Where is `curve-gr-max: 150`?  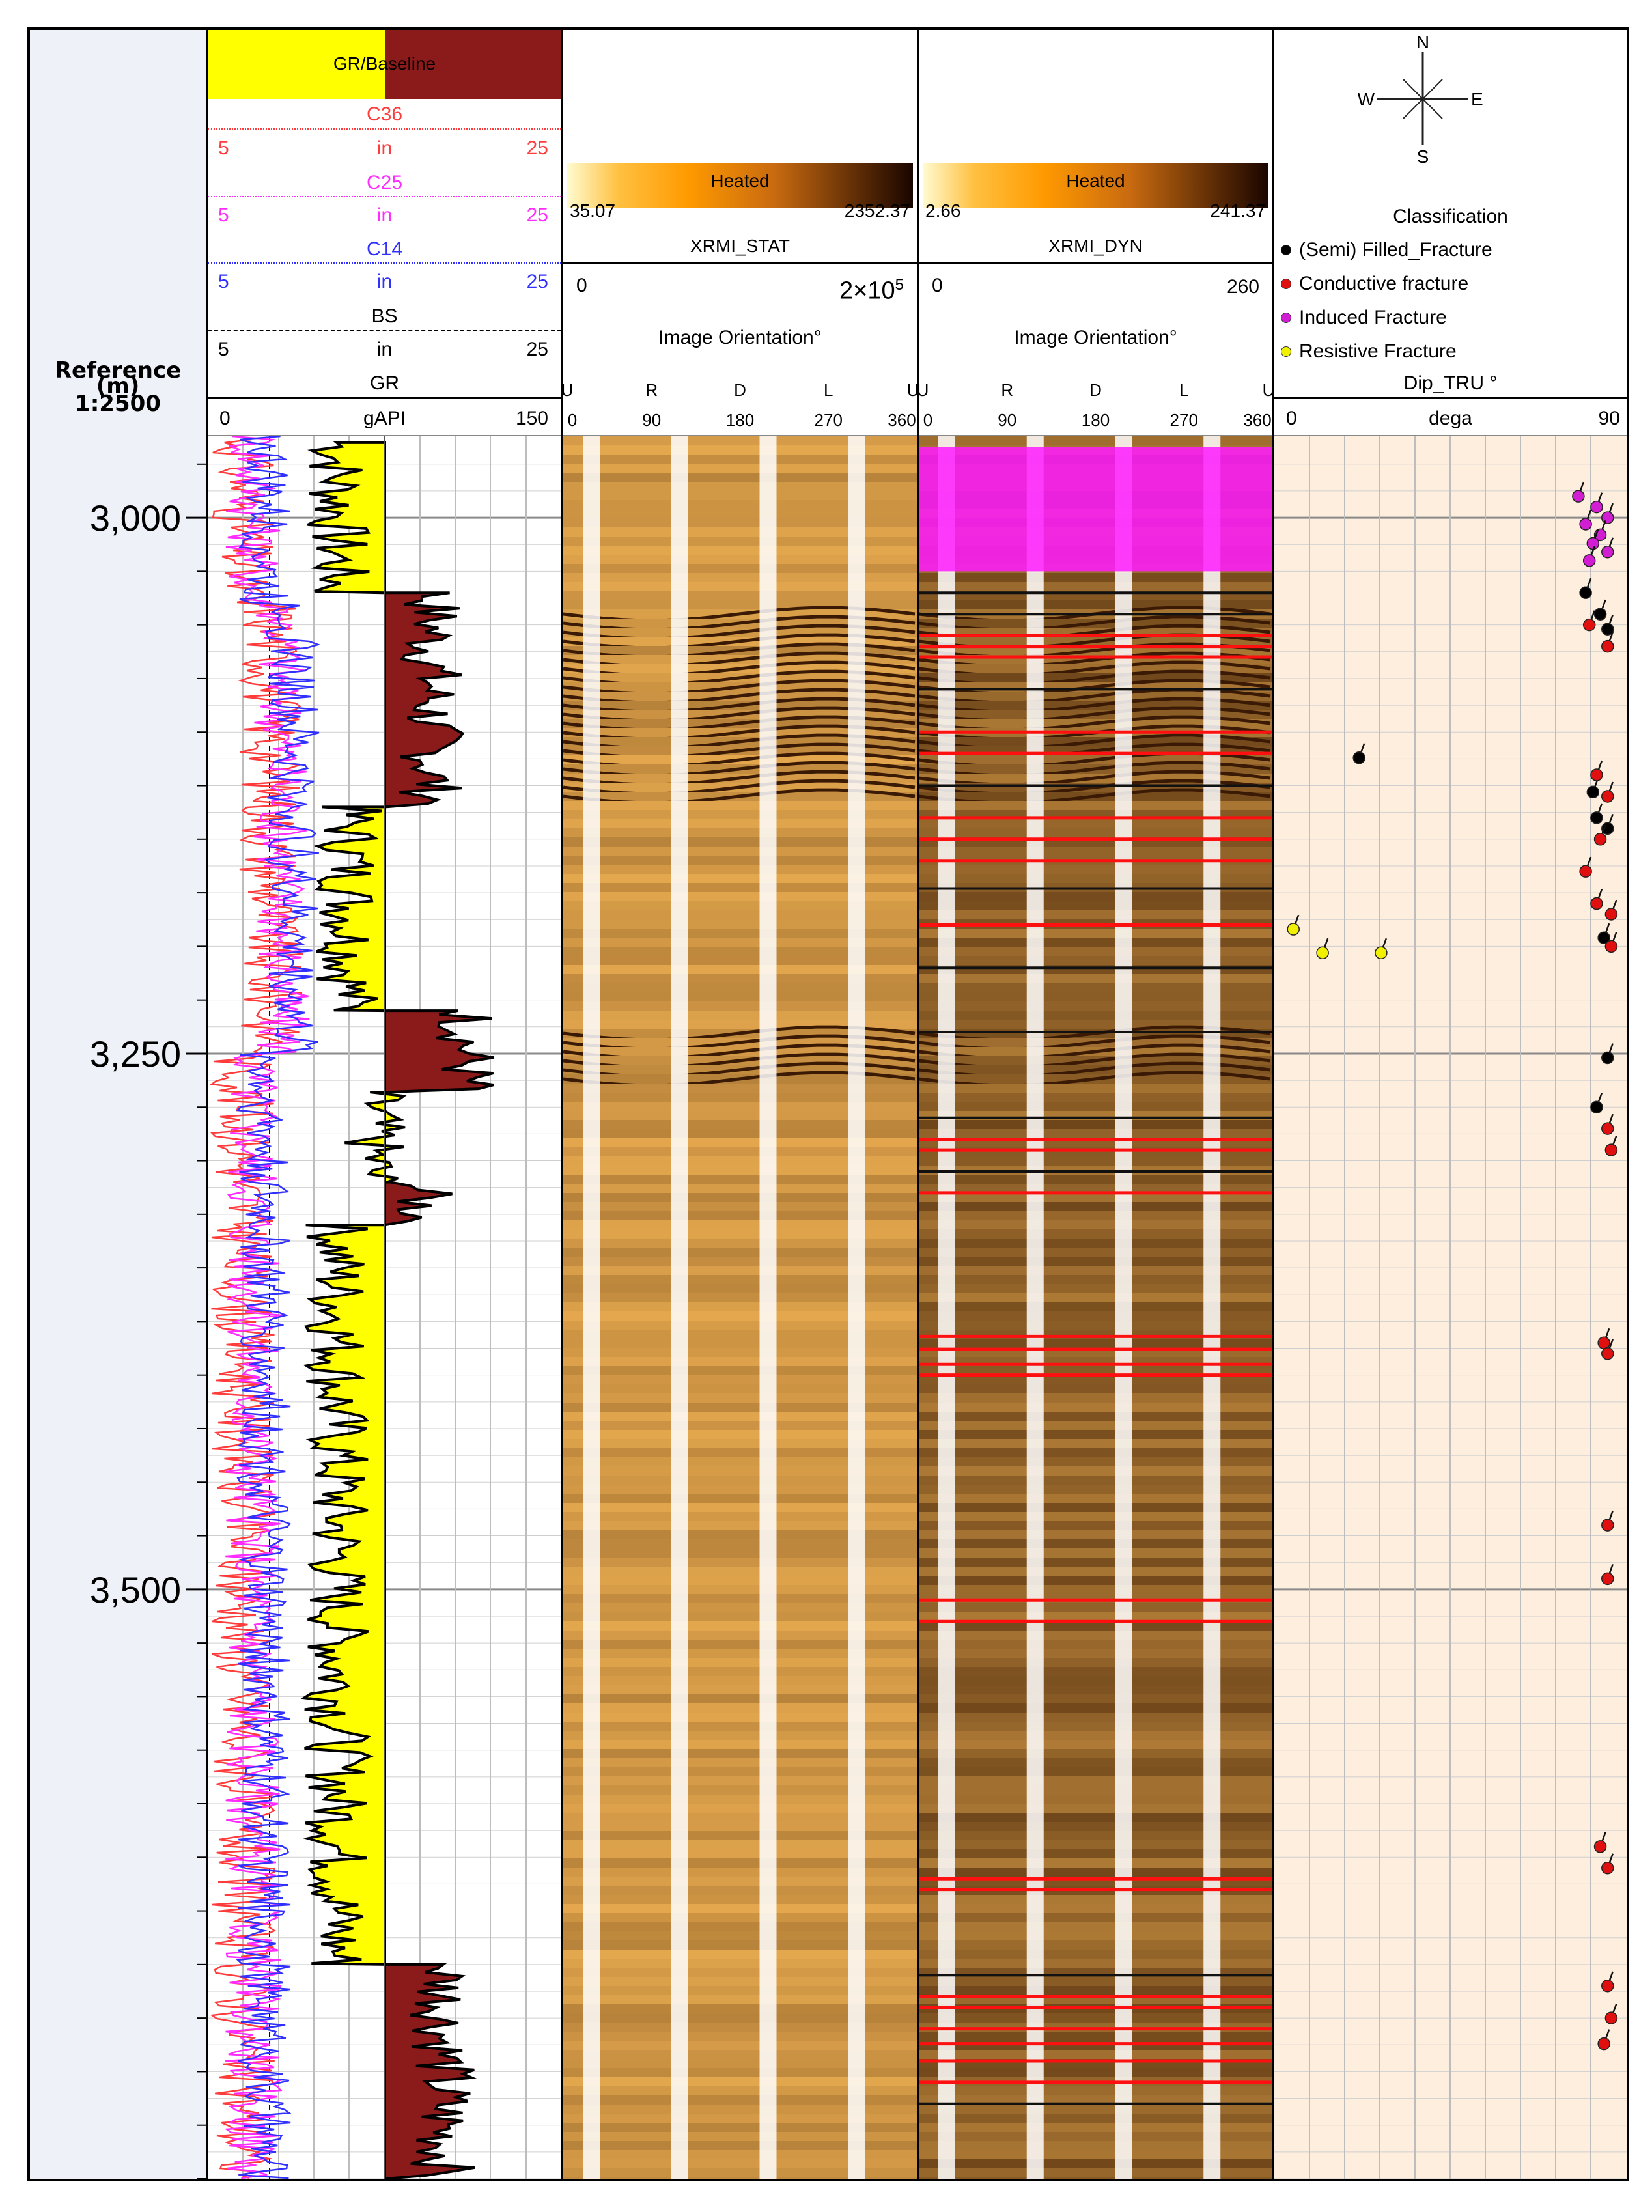
curve-gr-max: 150 is located at coordinates (532, 418).